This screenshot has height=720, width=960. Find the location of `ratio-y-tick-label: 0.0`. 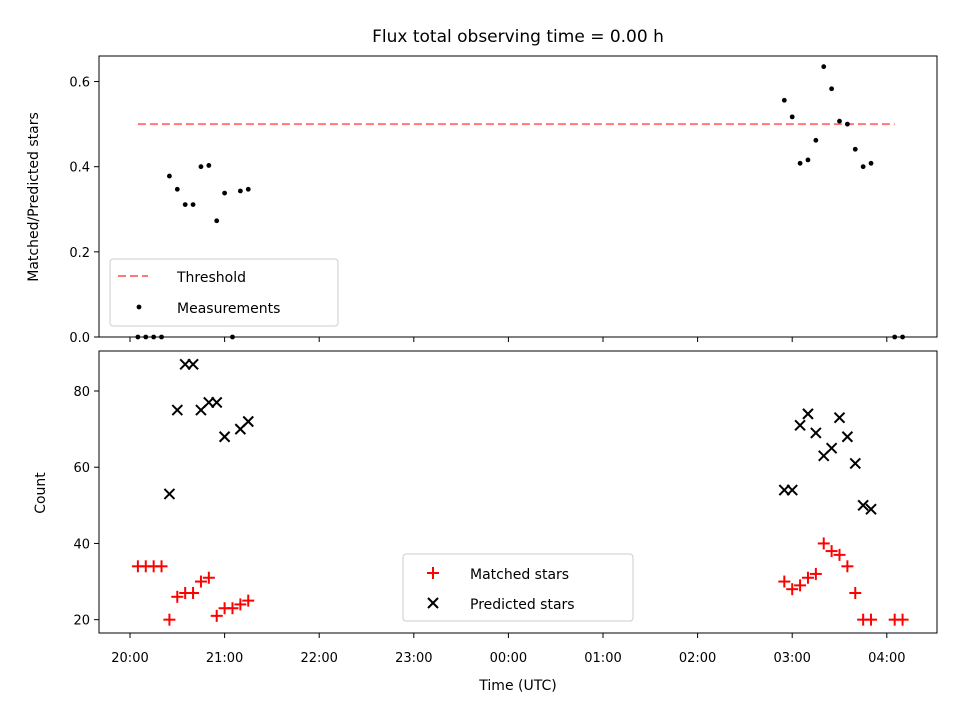

ratio-y-tick-label: 0.0 is located at coordinates (79, 338).